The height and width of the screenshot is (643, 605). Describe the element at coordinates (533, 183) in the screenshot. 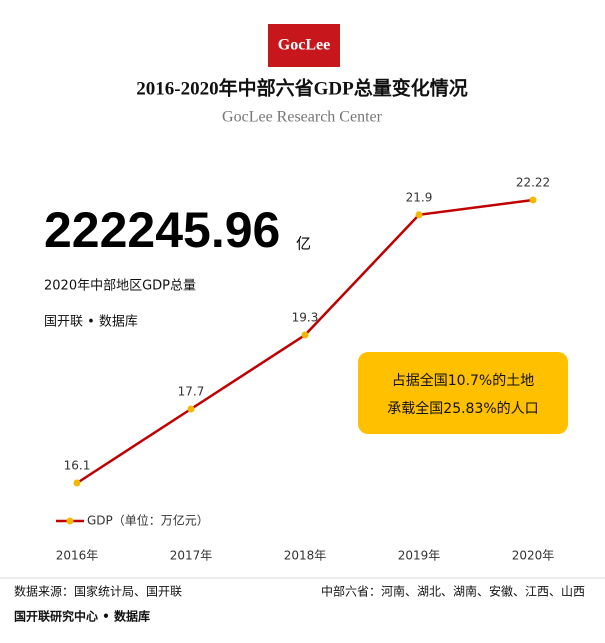

I see `data-label: 22.22` at that location.